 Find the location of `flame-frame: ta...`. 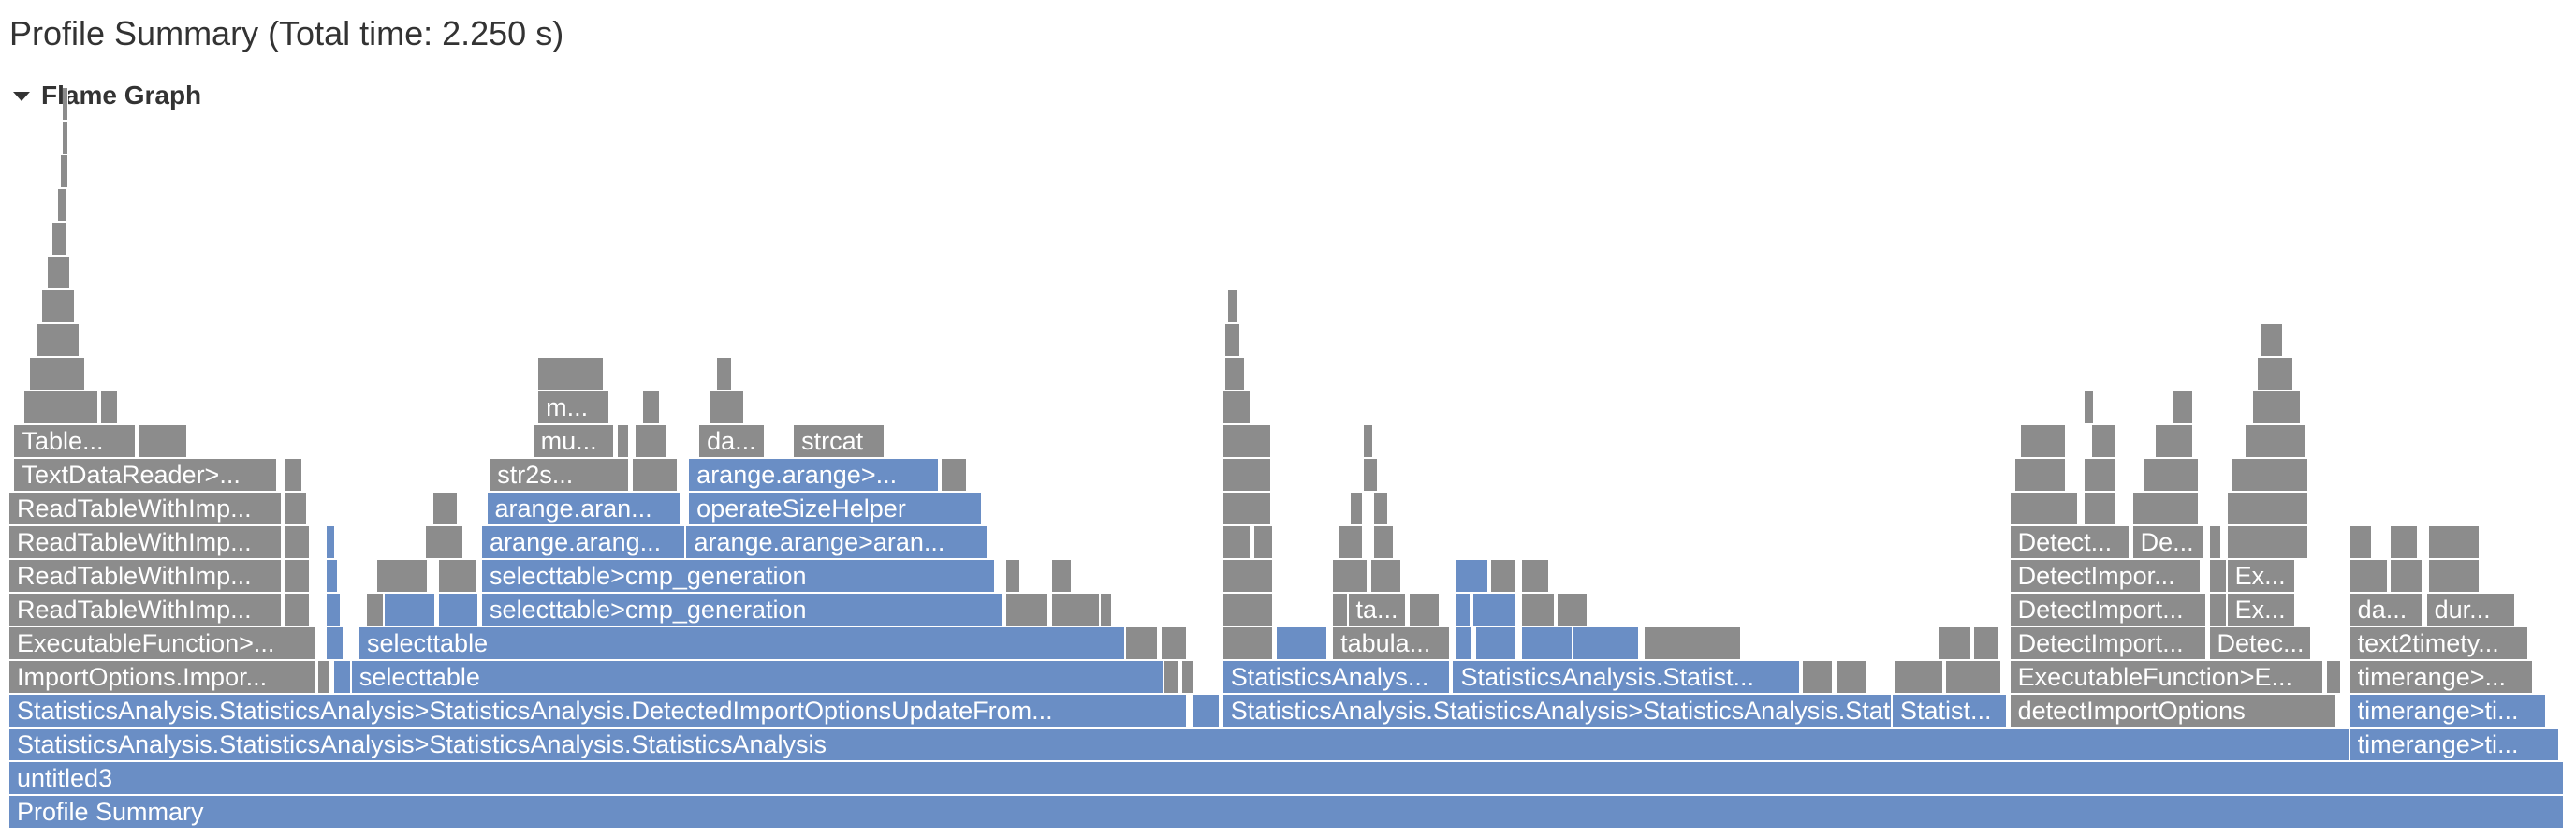

flame-frame: ta... is located at coordinates (1378, 611).